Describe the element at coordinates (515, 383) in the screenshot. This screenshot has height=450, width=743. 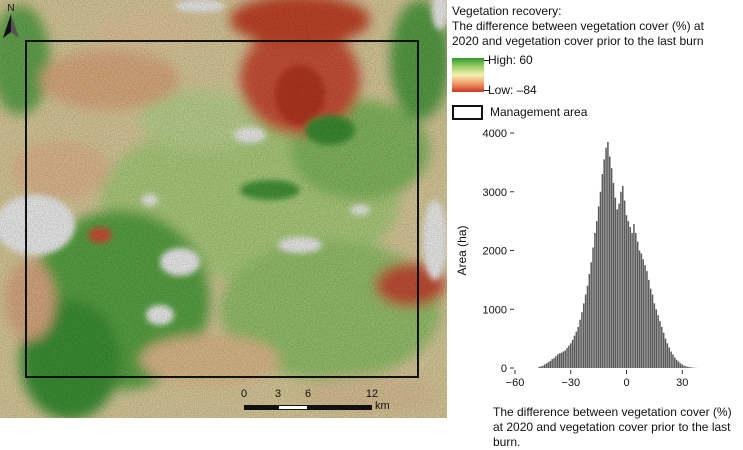
I see `x-tick-label: −60` at that location.